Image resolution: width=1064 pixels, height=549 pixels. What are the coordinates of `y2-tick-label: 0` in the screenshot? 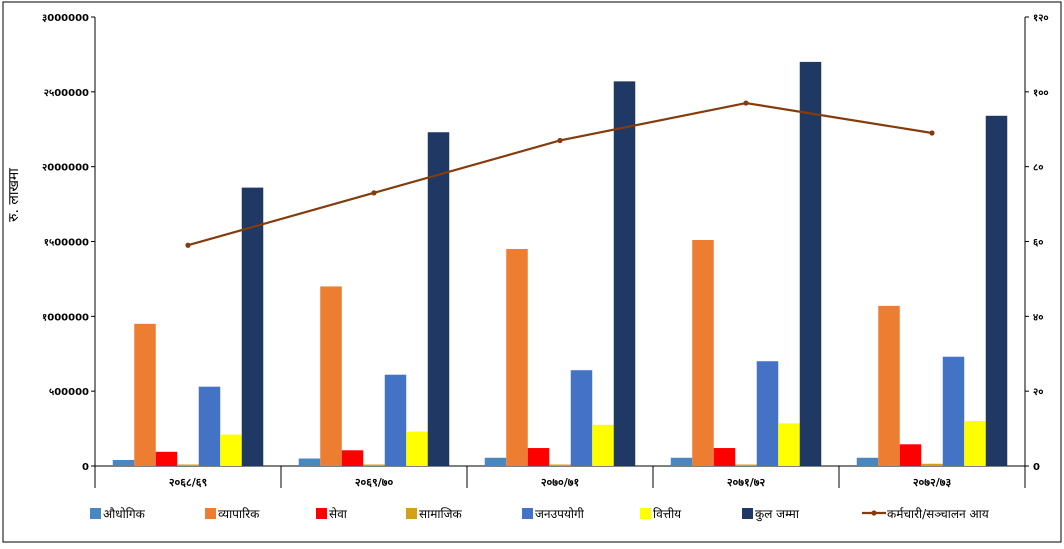 It's located at (1036, 467).